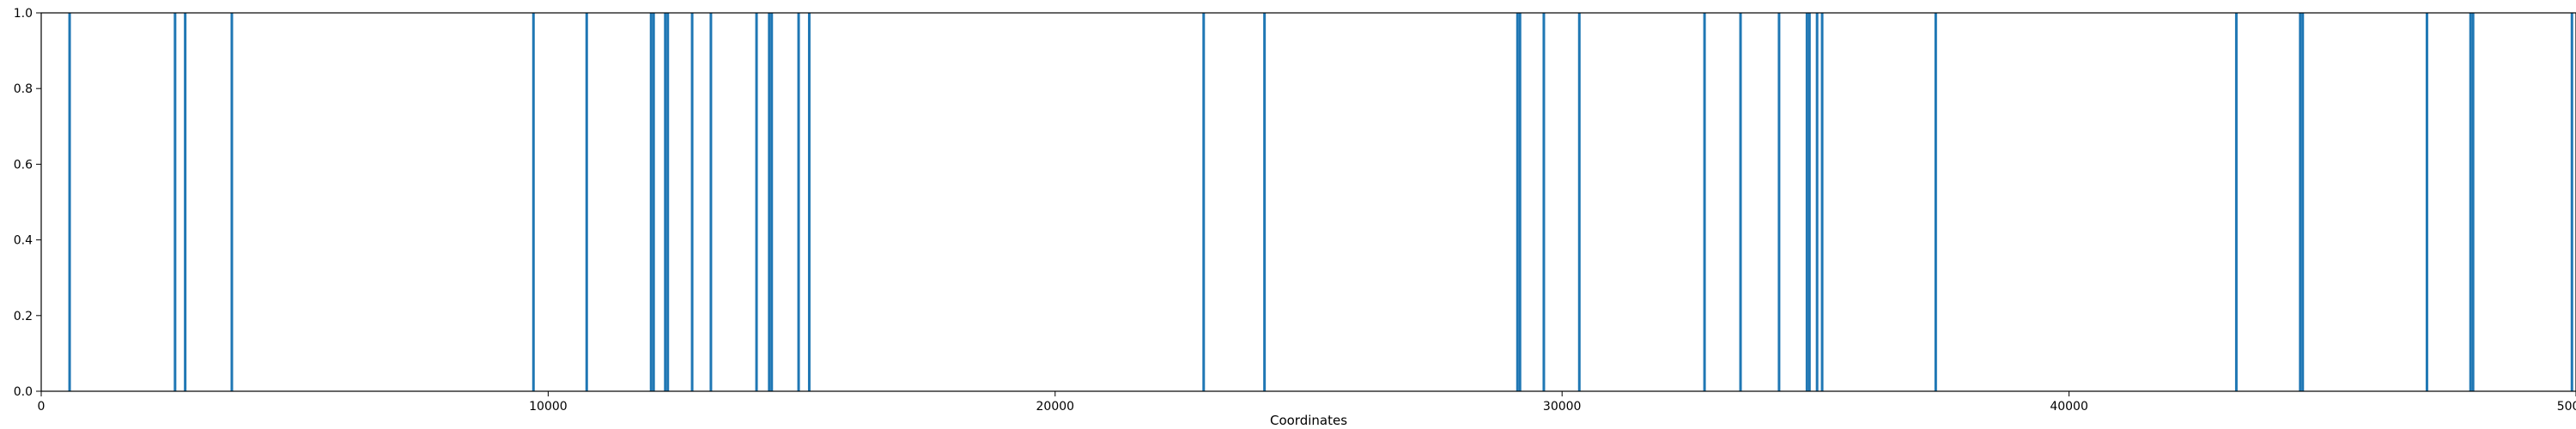 This screenshot has height=429, width=2576. I want to click on x-tick-label-2: 20000, so click(1056, 407).